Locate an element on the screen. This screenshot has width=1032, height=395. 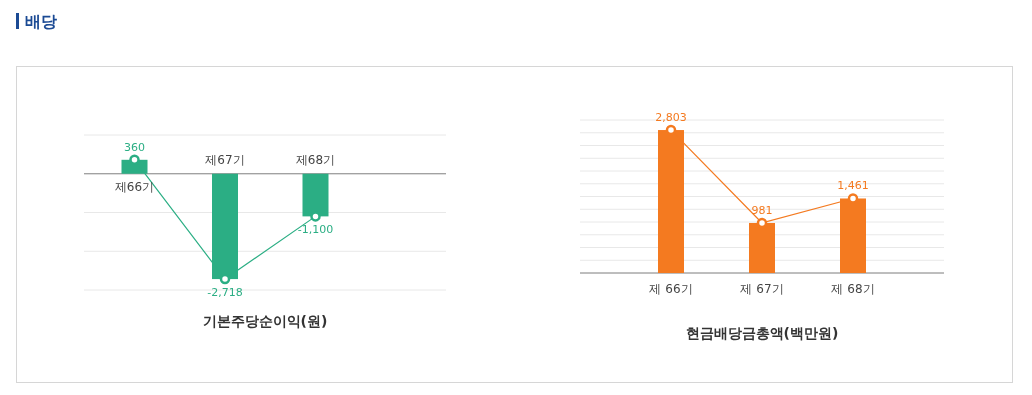
data-label: 1,461 is located at coordinates (853, 186).